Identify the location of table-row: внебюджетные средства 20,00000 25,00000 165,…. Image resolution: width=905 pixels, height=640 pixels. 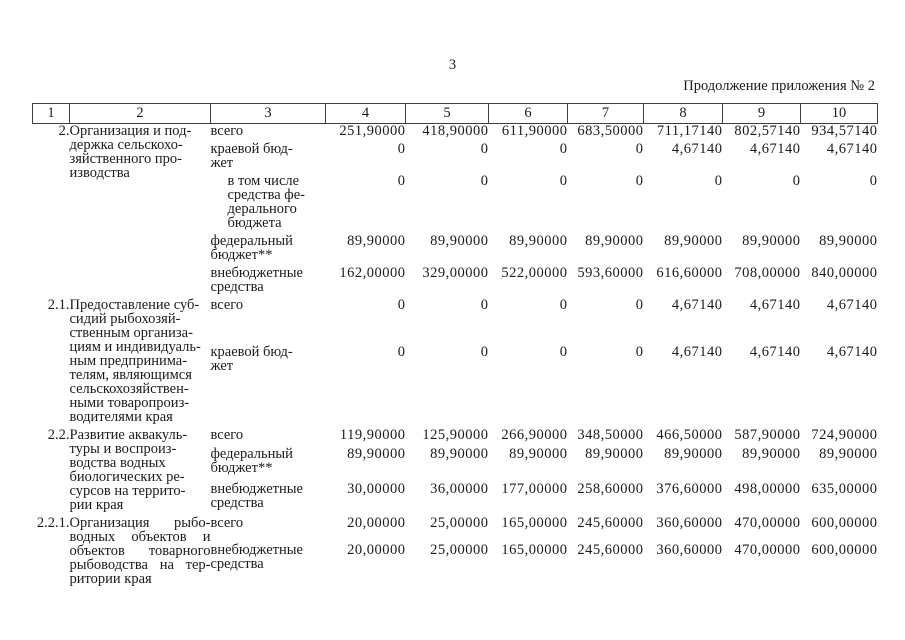
(455, 565).